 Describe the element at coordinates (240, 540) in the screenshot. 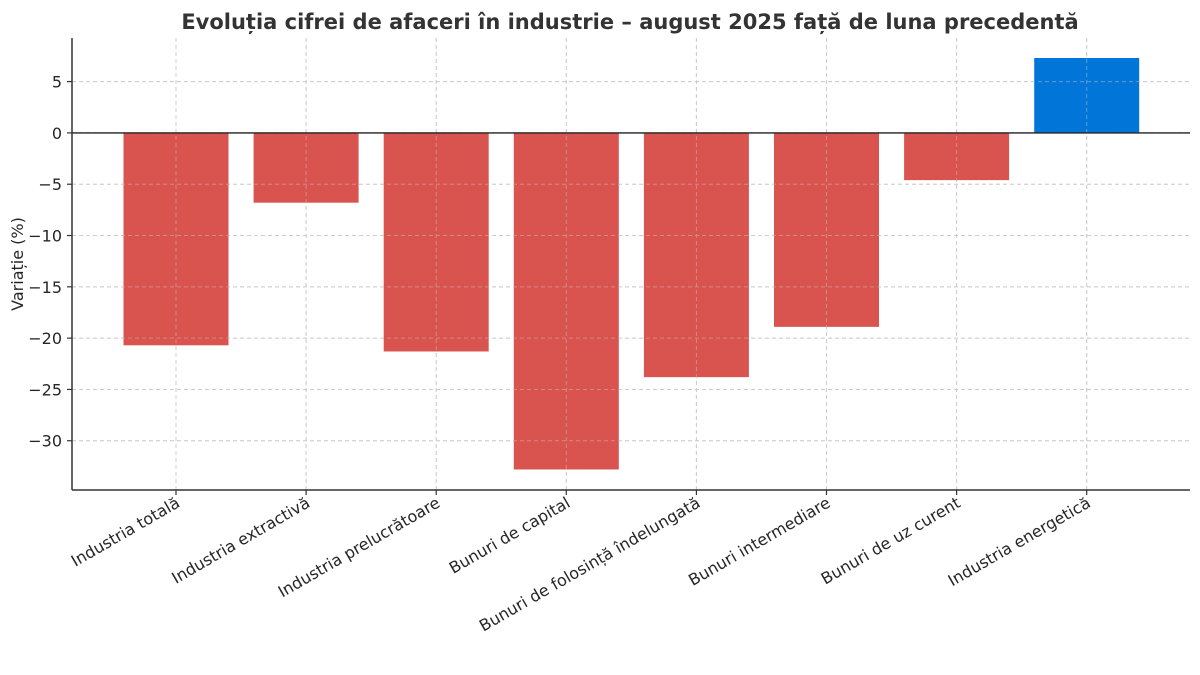

I see `x-tick-label: Industria extractivă` at that location.